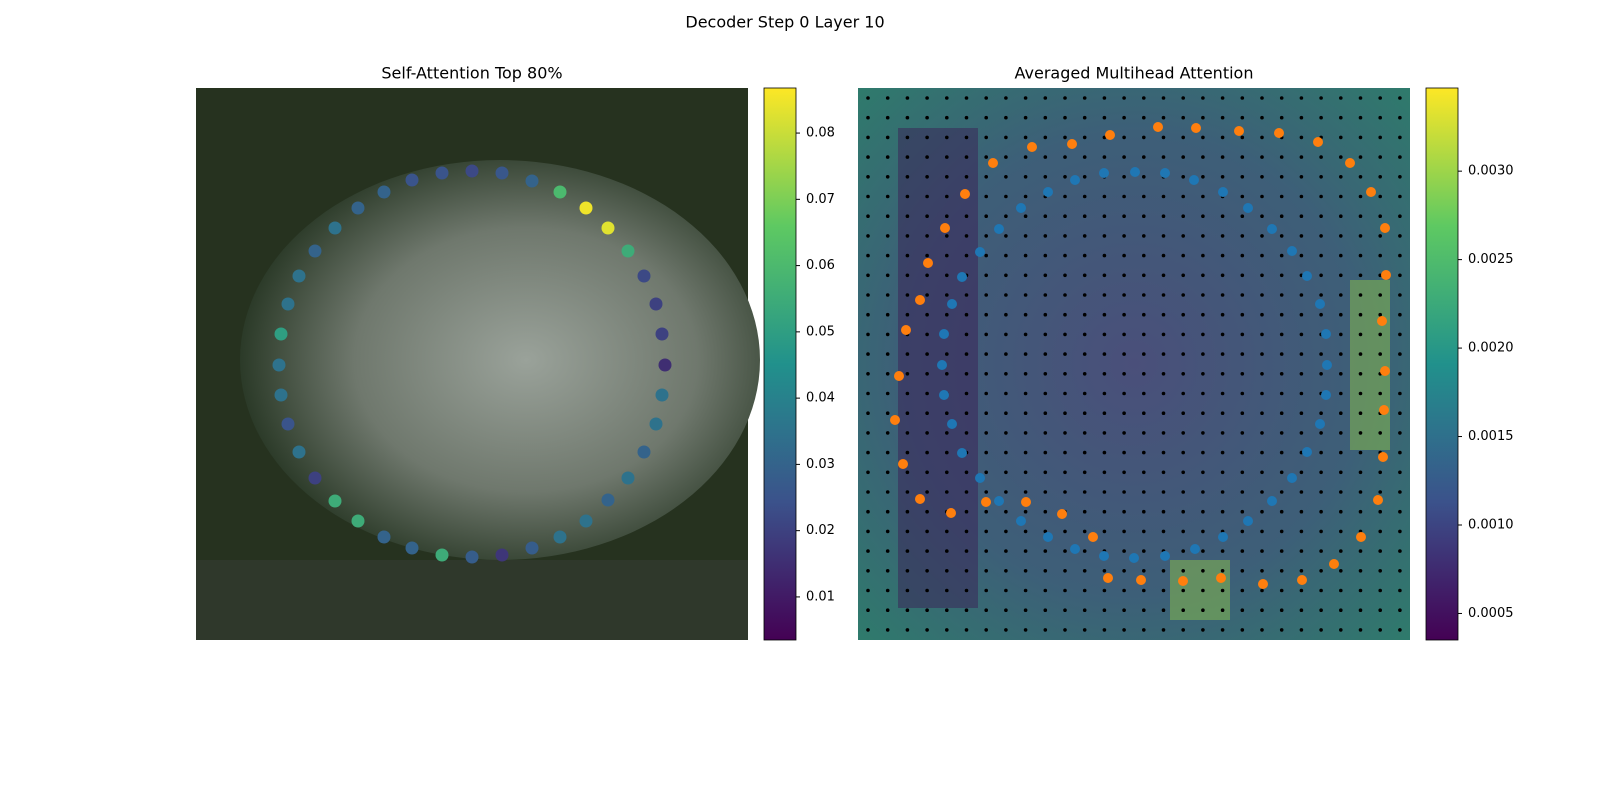 This screenshot has width=1600, height=804. Describe the element at coordinates (1134, 73) in the screenshot. I see `subplot-title: Averaged Multihead Attention` at that location.